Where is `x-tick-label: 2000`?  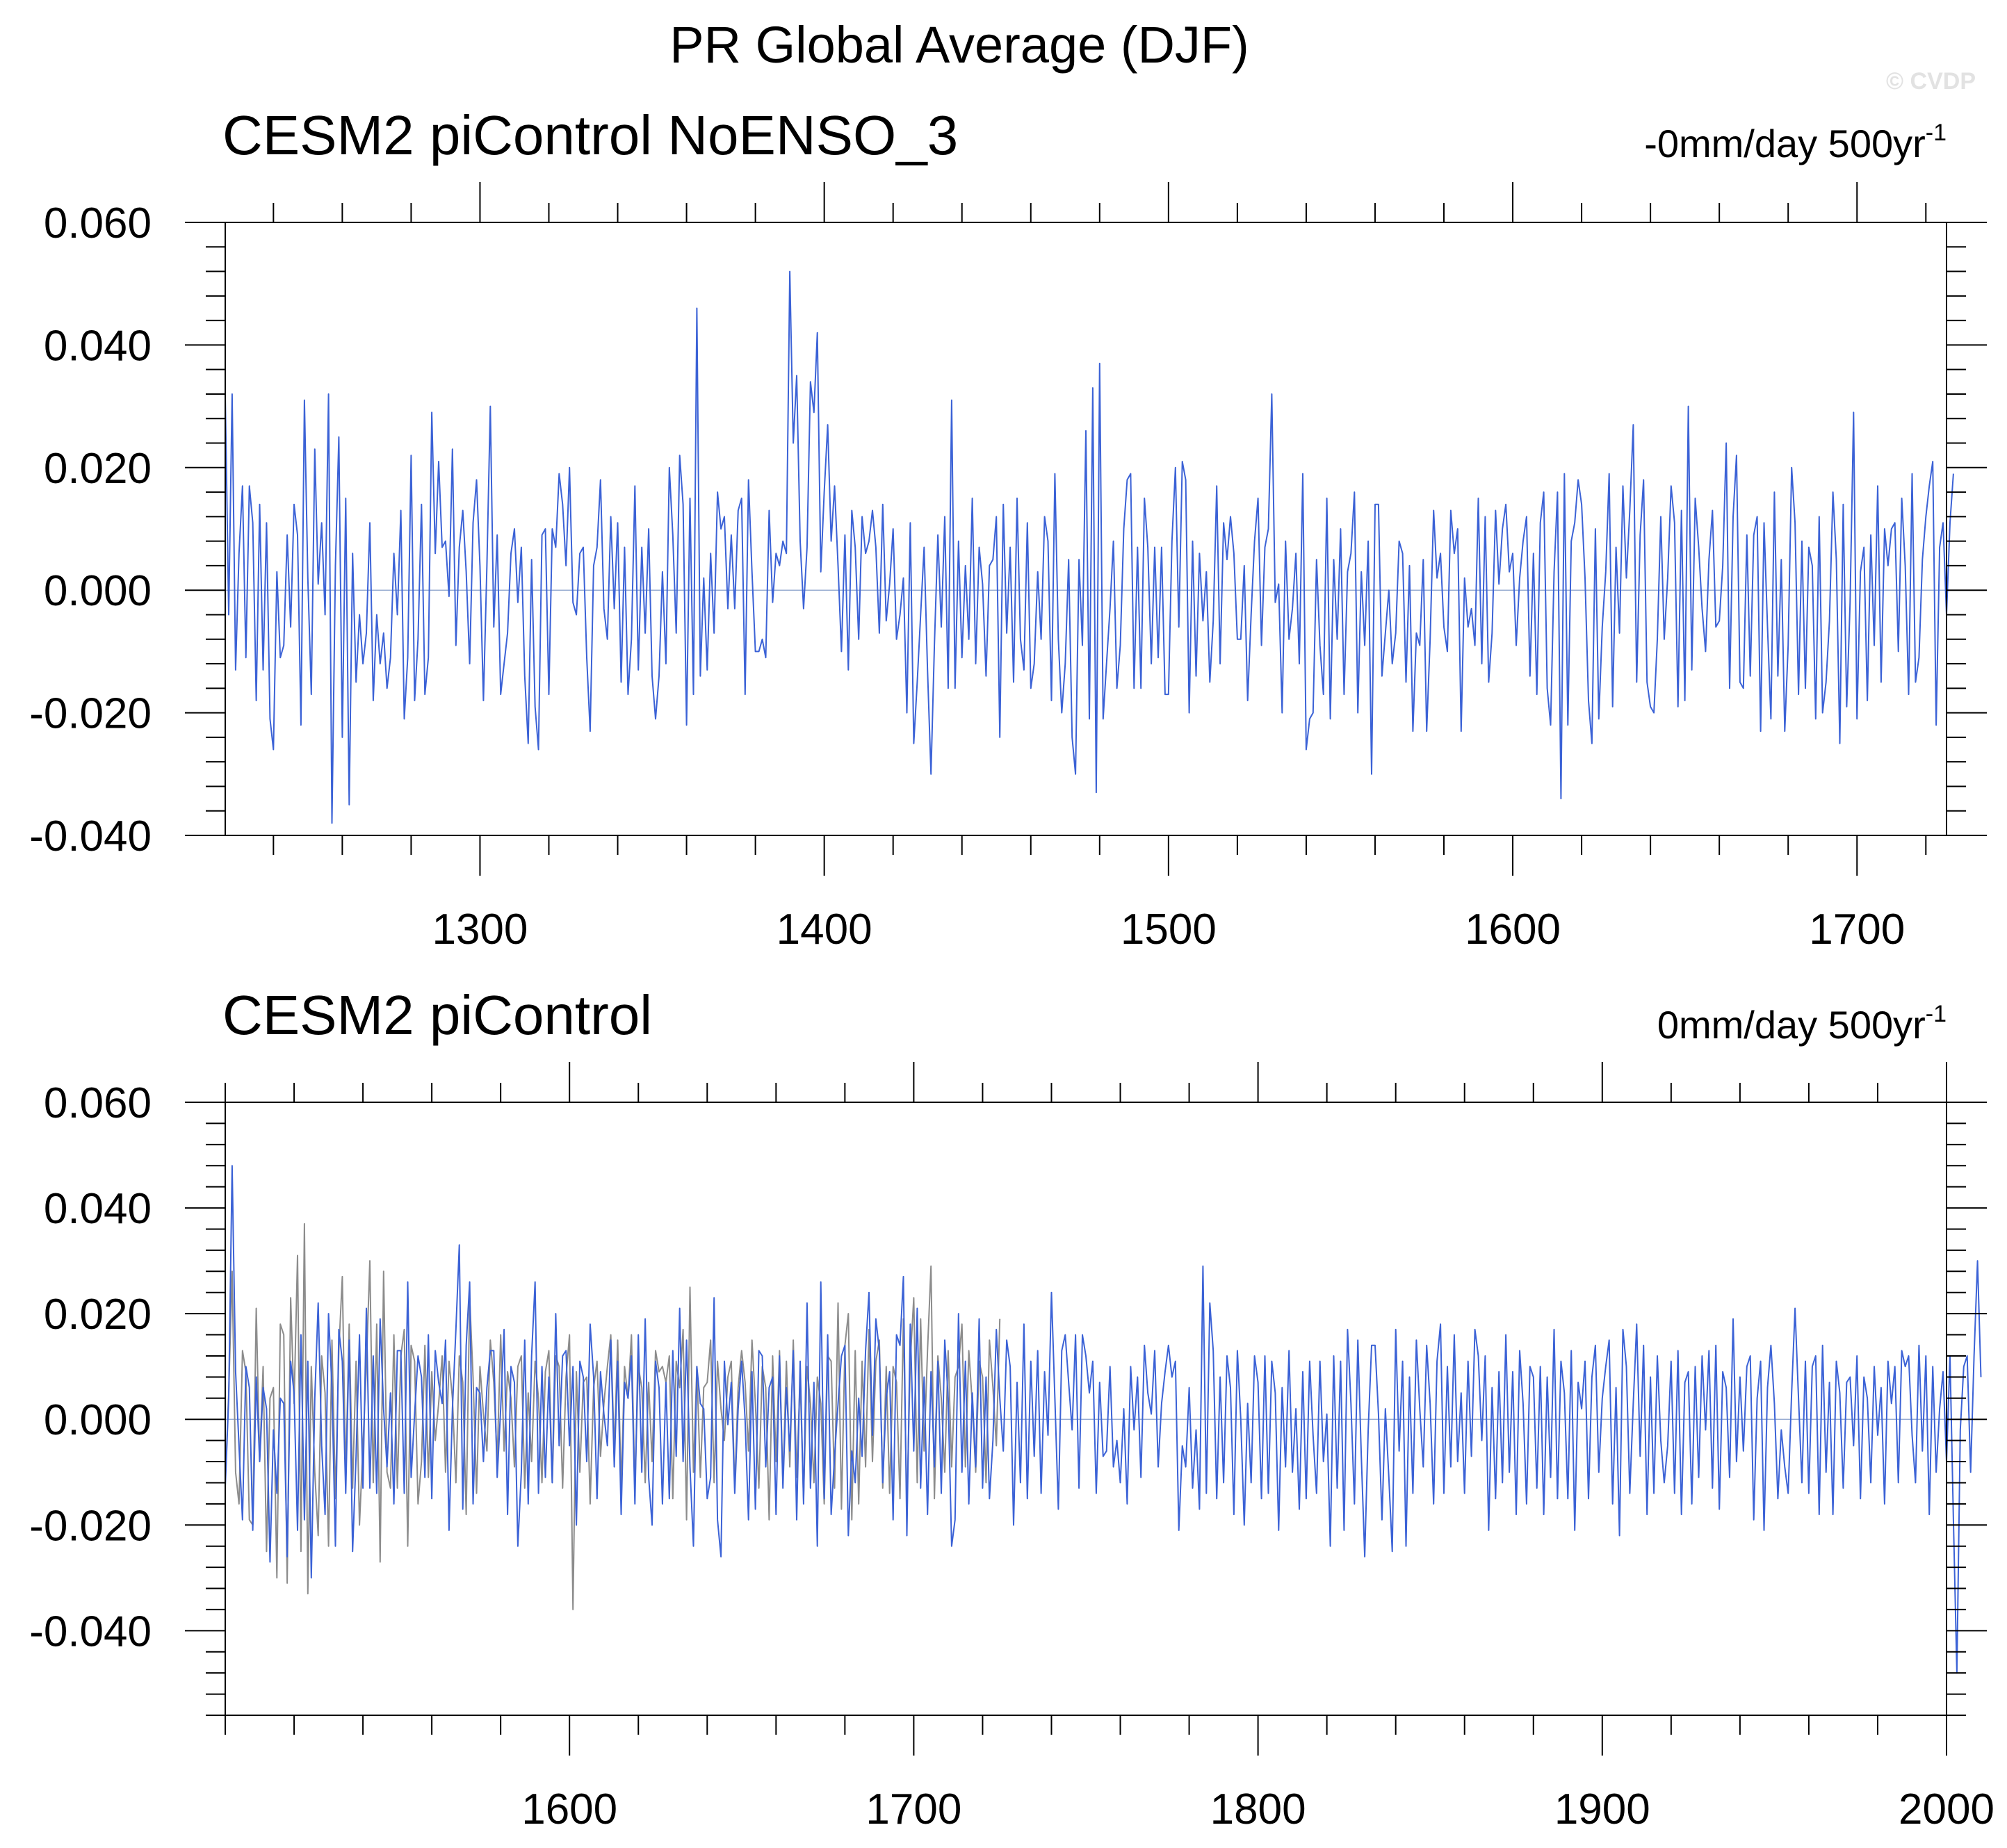
x-tick-label: 2000 is located at coordinates (1946, 1809).